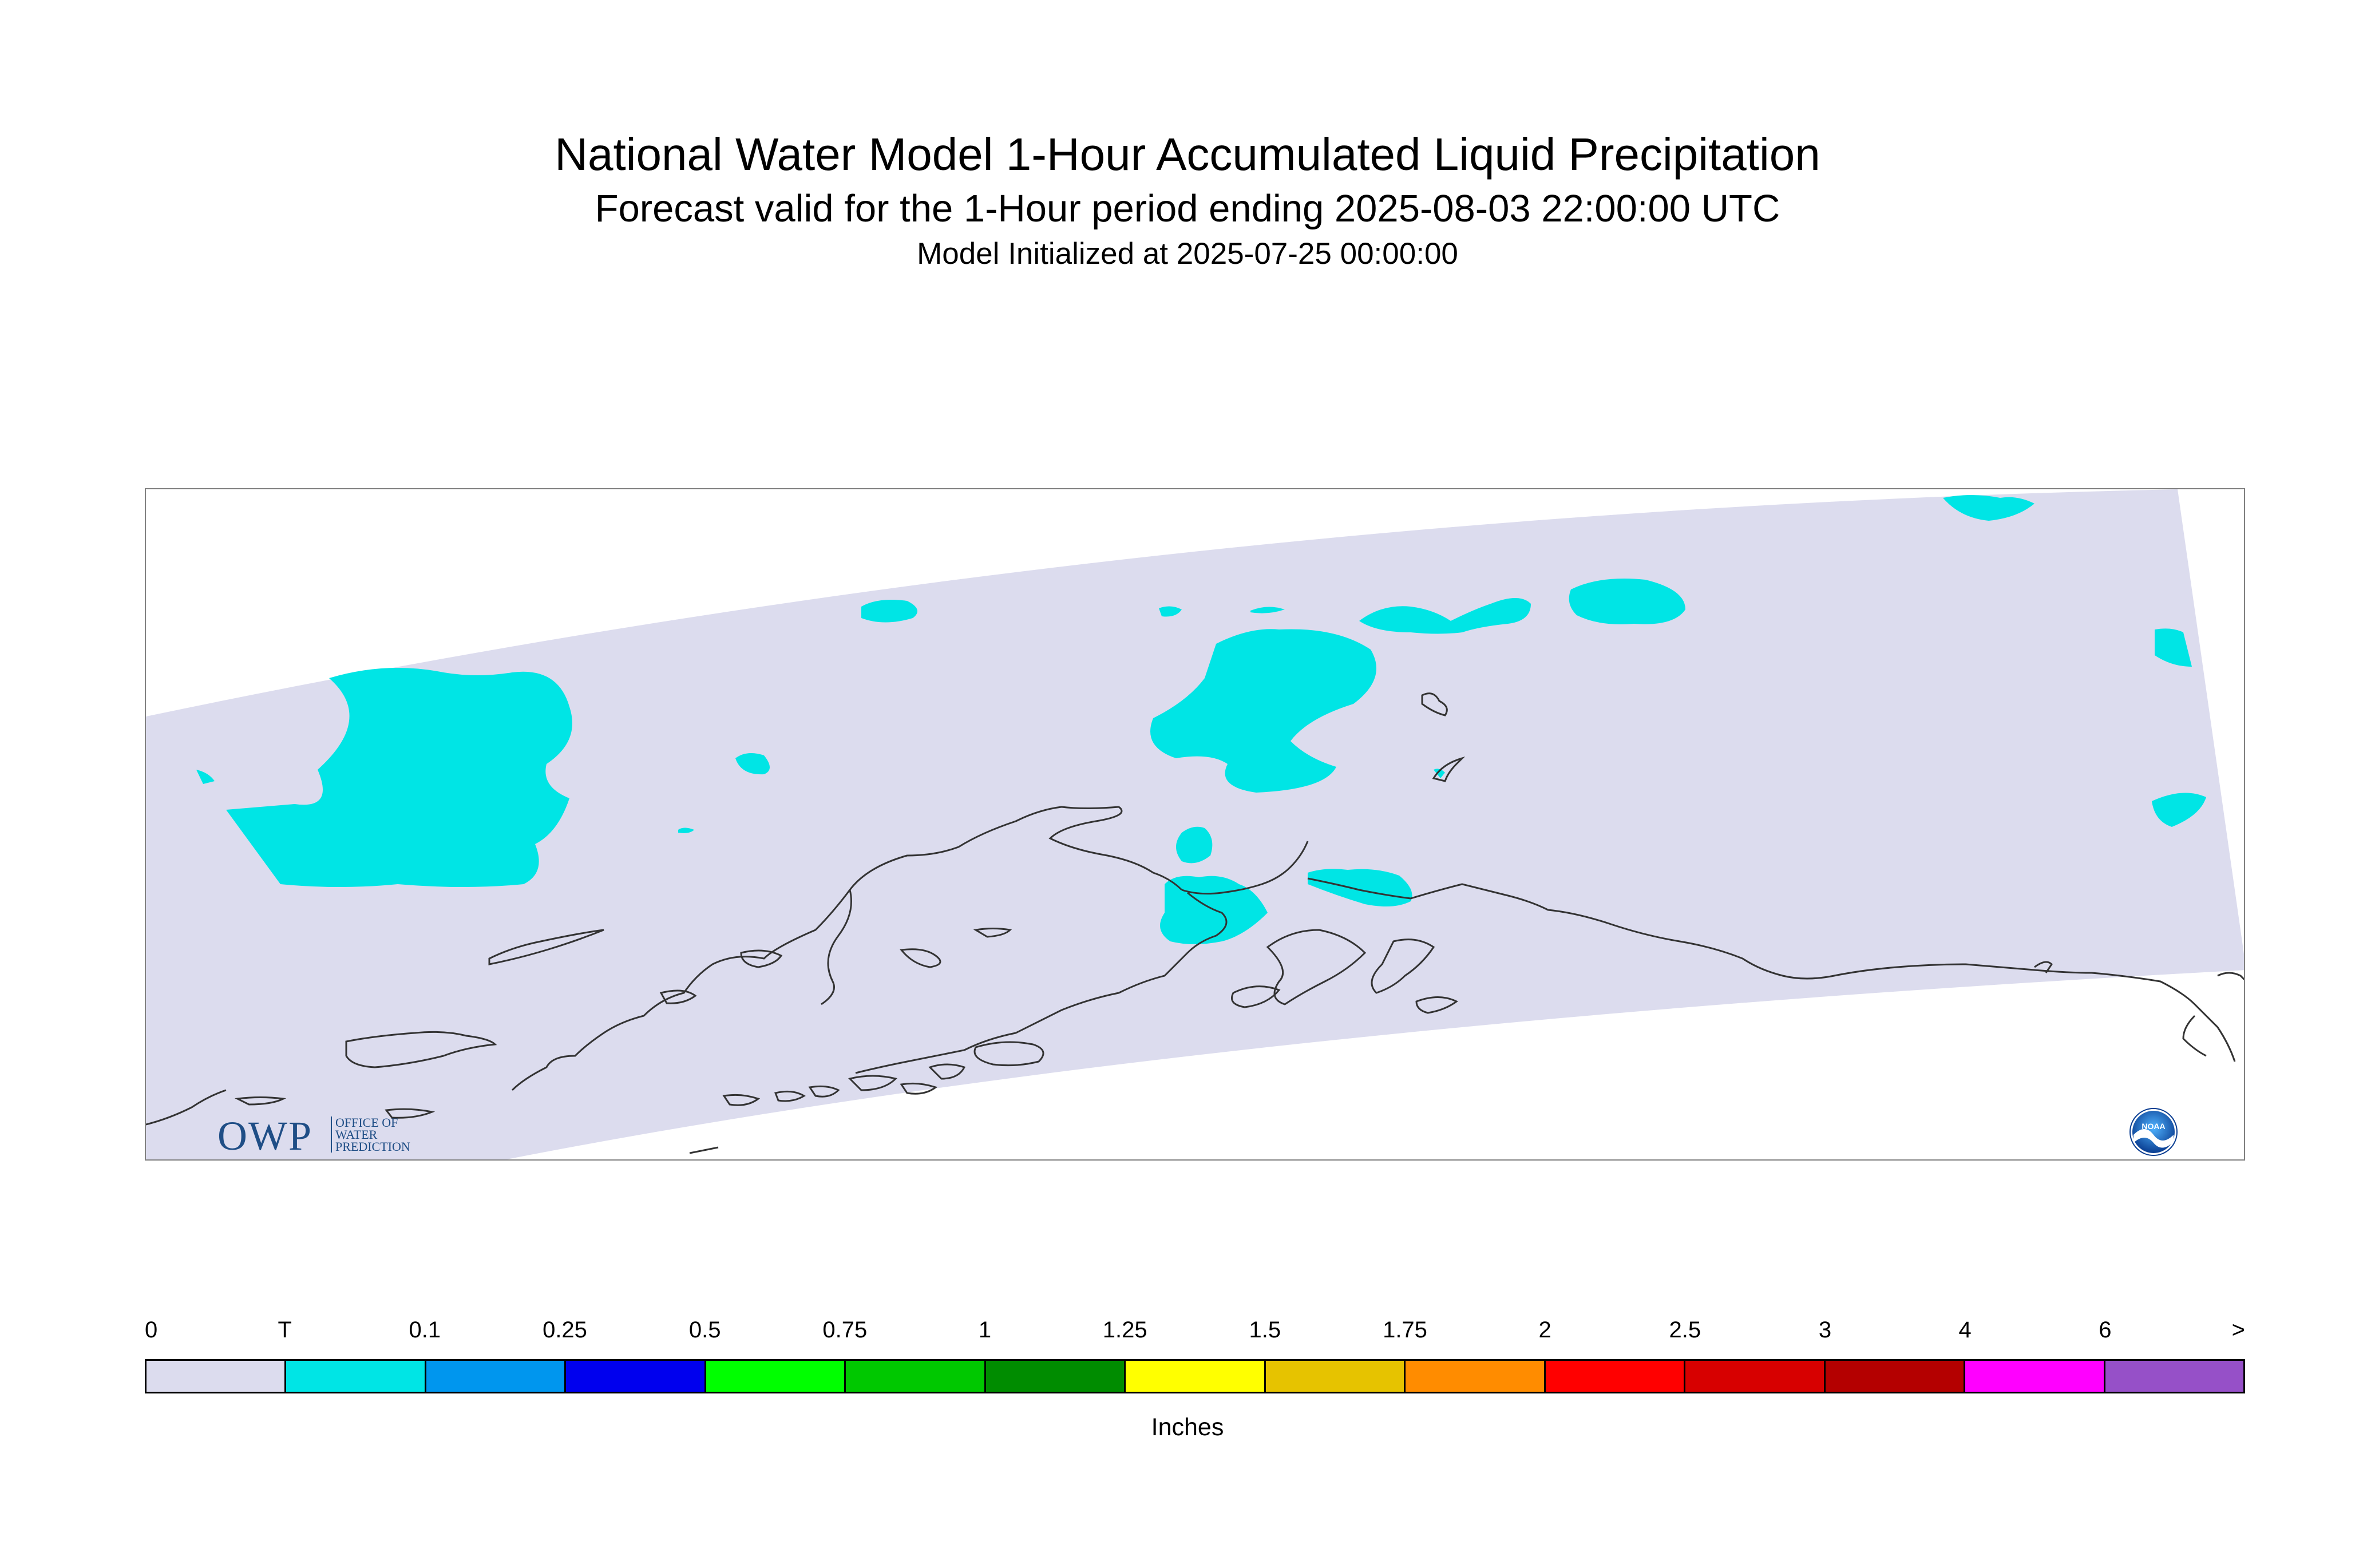 The height and width of the screenshot is (1568, 2375). Describe the element at coordinates (1965, 1330) in the screenshot. I see `legend-label: 4` at that location.